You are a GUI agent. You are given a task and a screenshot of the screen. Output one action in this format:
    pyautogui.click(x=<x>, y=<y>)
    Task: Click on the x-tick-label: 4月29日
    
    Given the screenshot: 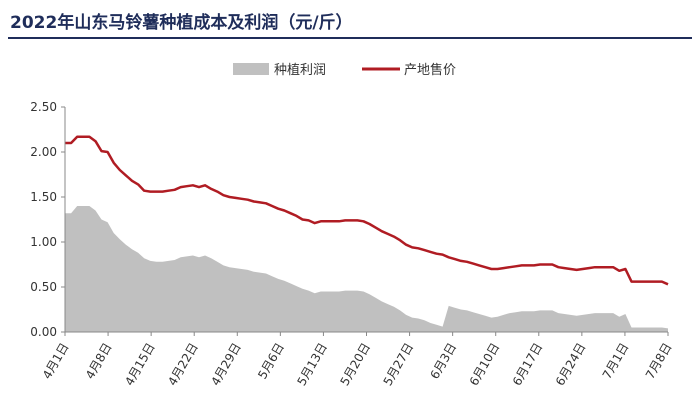 What is the action you would take?
    pyautogui.click(x=226, y=365)
    